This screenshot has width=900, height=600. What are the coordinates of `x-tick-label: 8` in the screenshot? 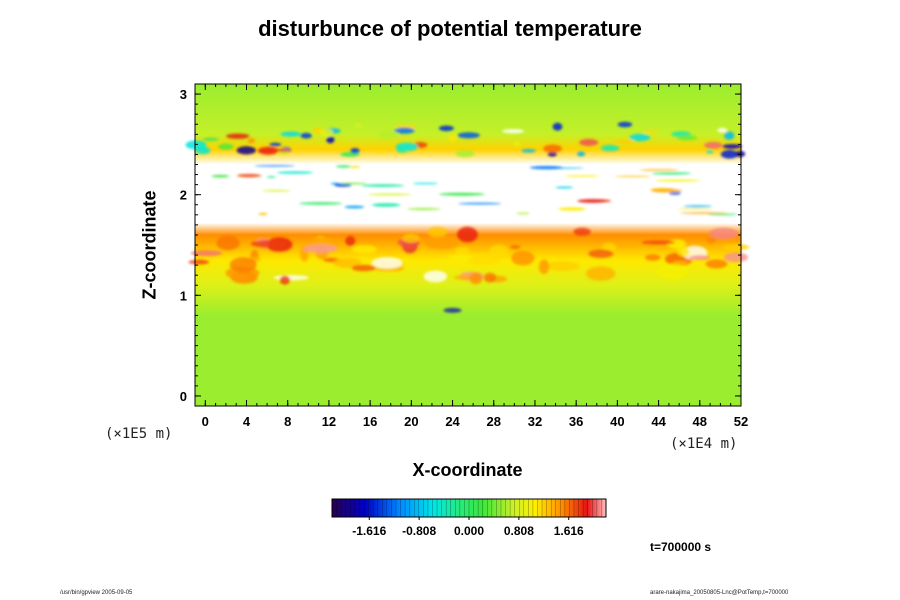 It's located at (287, 421).